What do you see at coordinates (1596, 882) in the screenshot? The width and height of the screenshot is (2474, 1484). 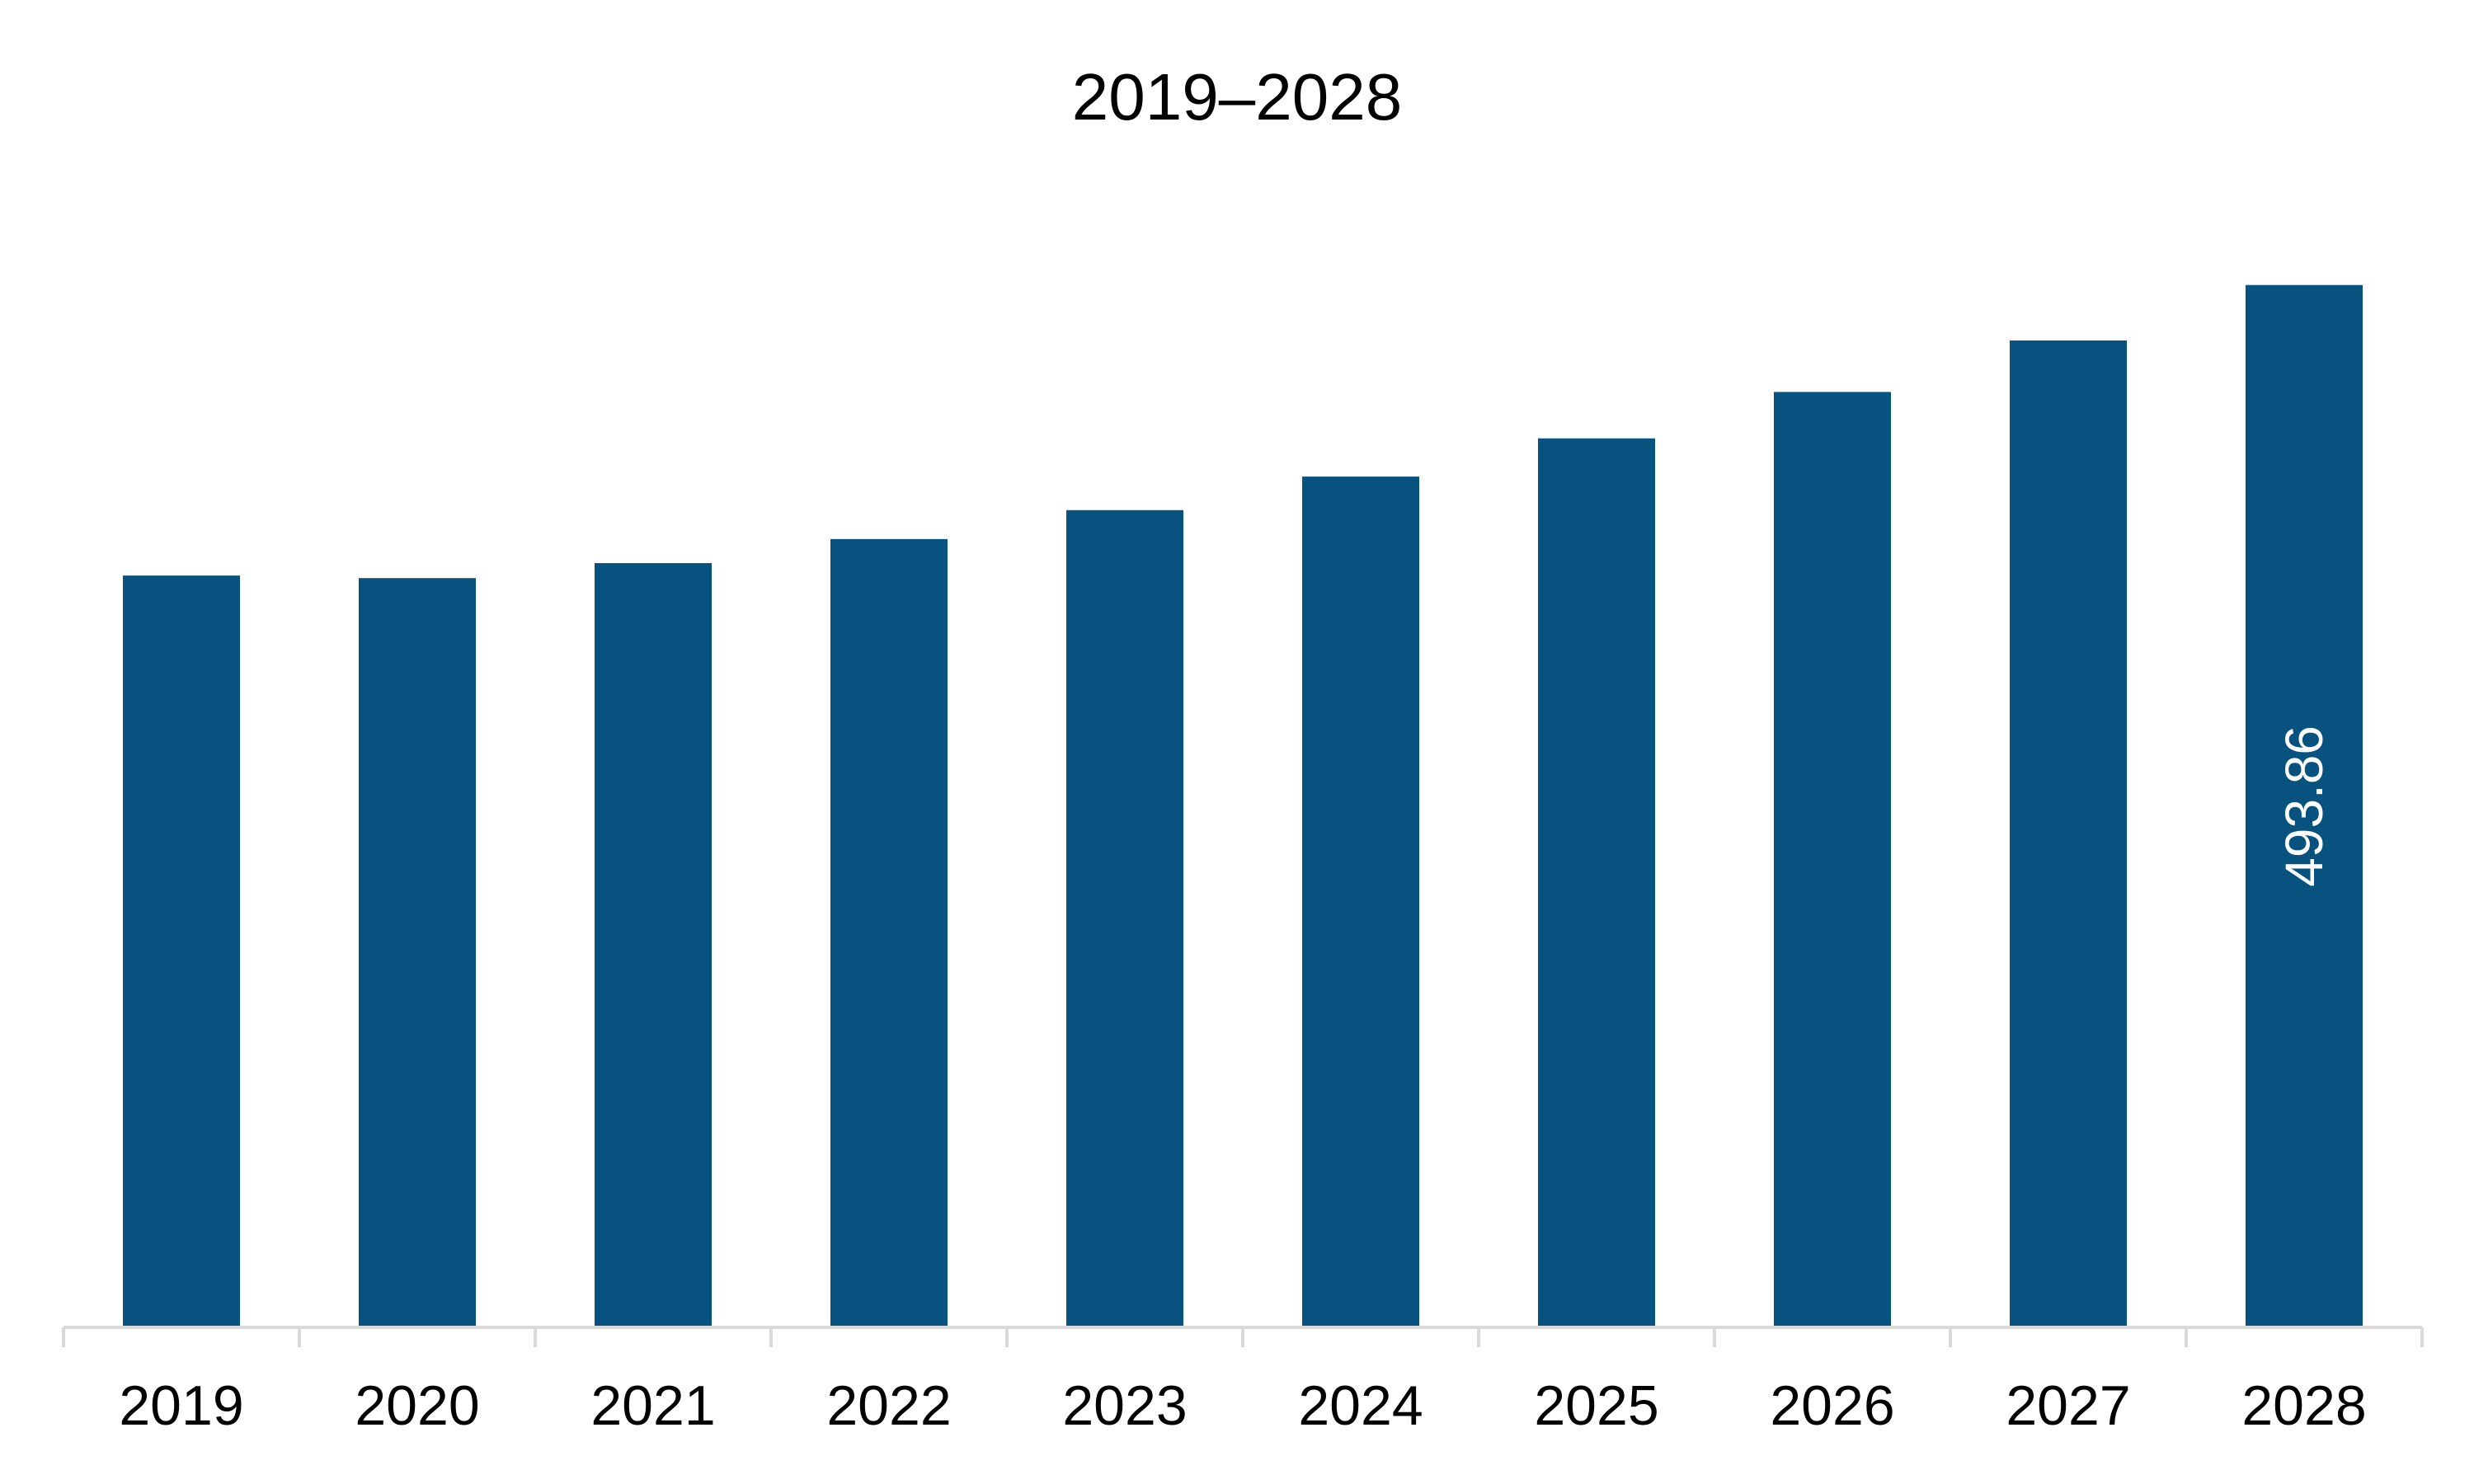 I see `bar-2025` at bounding box center [1596, 882].